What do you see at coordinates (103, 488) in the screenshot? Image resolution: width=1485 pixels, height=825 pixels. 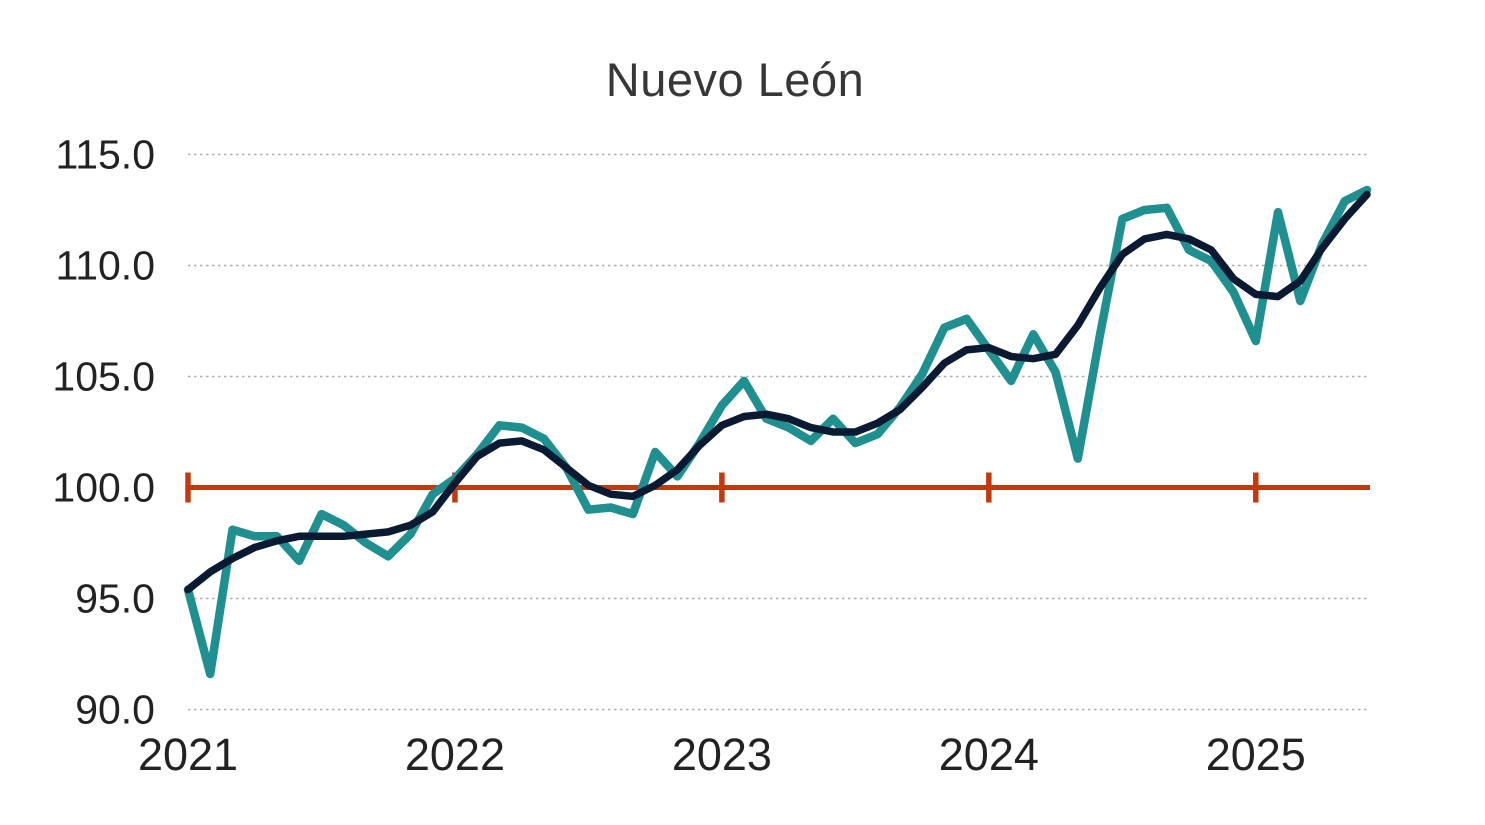 I see `y-tick-label: 100.0` at bounding box center [103, 488].